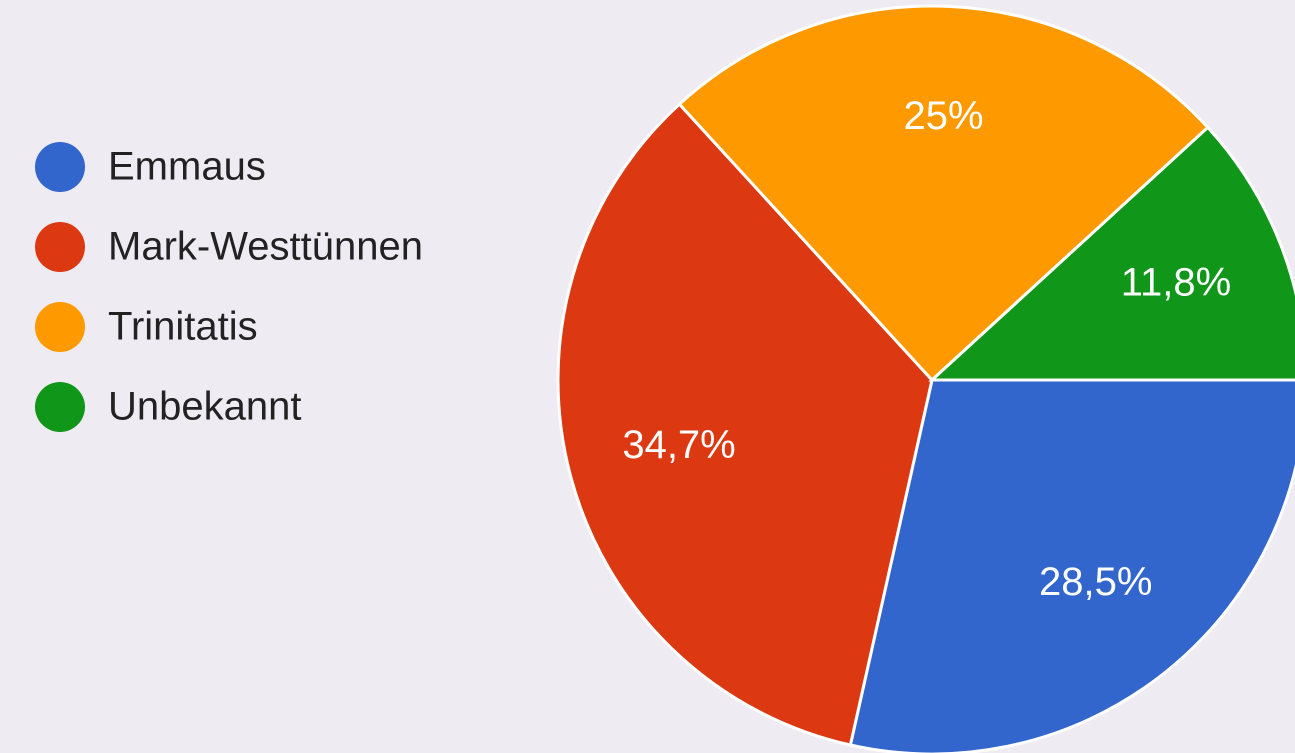 This screenshot has width=1295, height=753. Describe the element at coordinates (183, 327) in the screenshot. I see `legend-label: Trinitatis` at that location.